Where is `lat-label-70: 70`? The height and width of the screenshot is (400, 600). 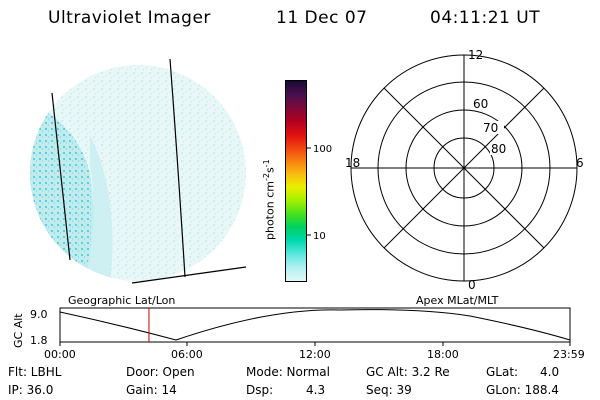 lat-label-70: 70 is located at coordinates (490, 128).